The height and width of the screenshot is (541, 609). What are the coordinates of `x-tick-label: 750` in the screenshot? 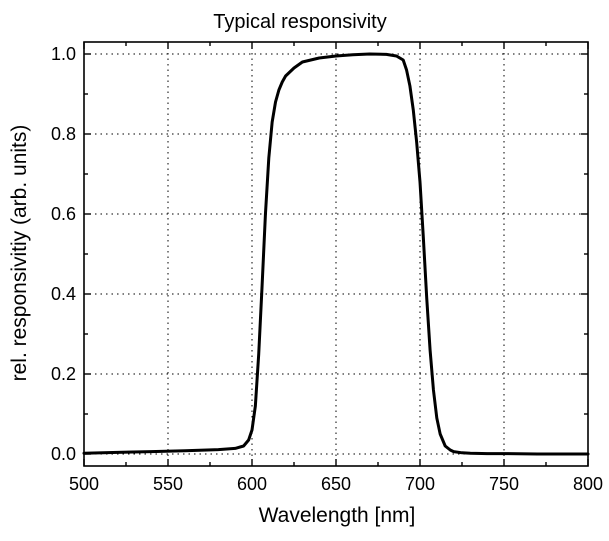 It's located at (504, 484).